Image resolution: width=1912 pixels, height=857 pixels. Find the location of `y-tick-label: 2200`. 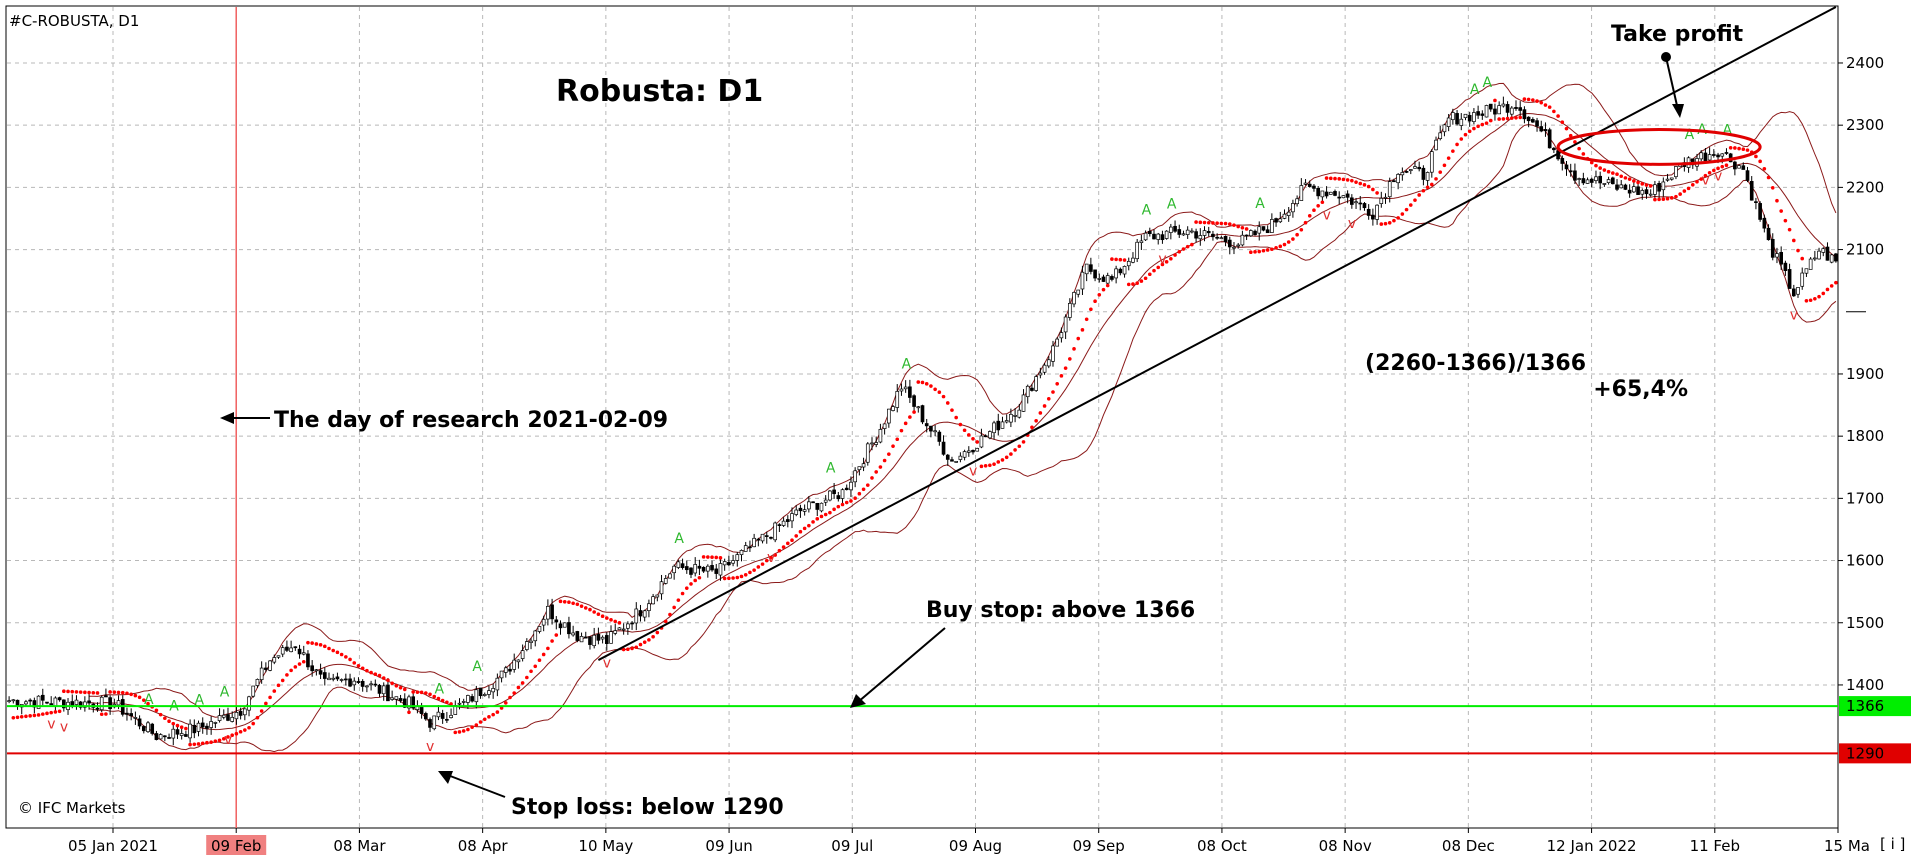

y-tick-label: 2200 is located at coordinates (1865, 187).